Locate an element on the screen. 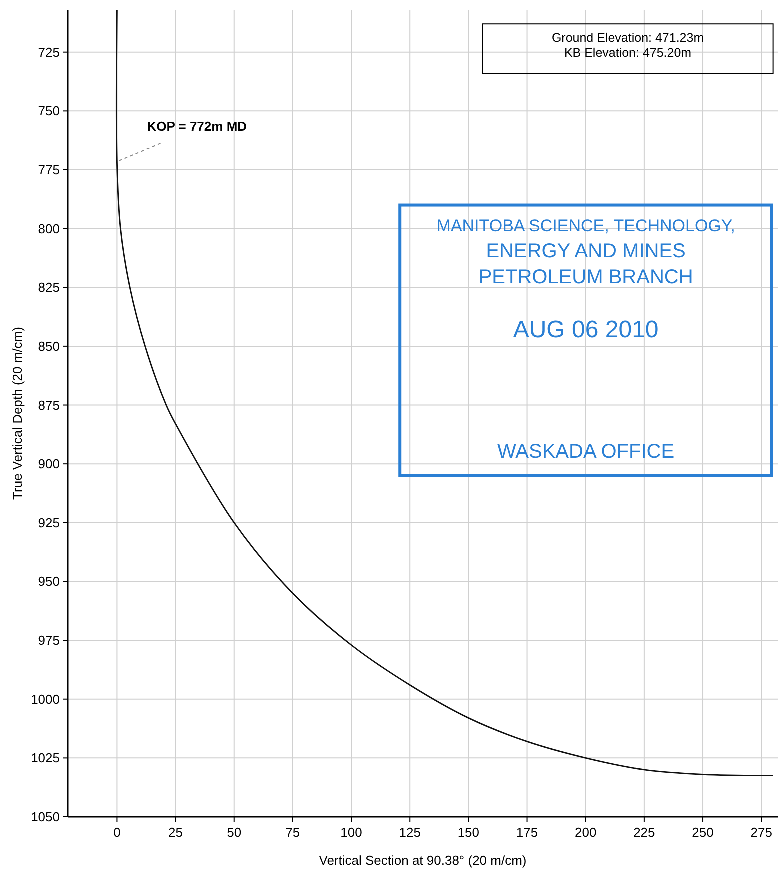 The width and height of the screenshot is (782, 877). x-tick-label: 100 is located at coordinates (351, 832).